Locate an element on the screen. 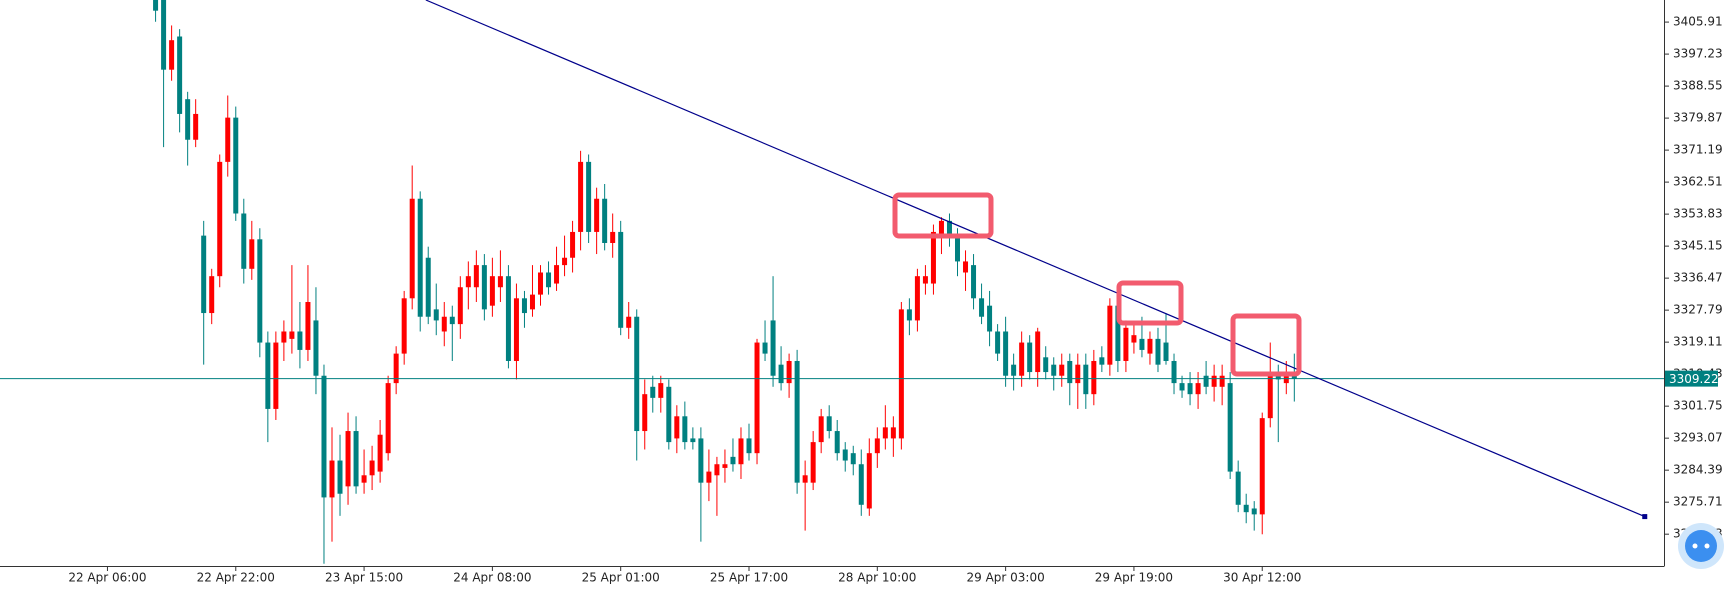  y-tick-label: 3293.07 is located at coordinates (1698, 438).